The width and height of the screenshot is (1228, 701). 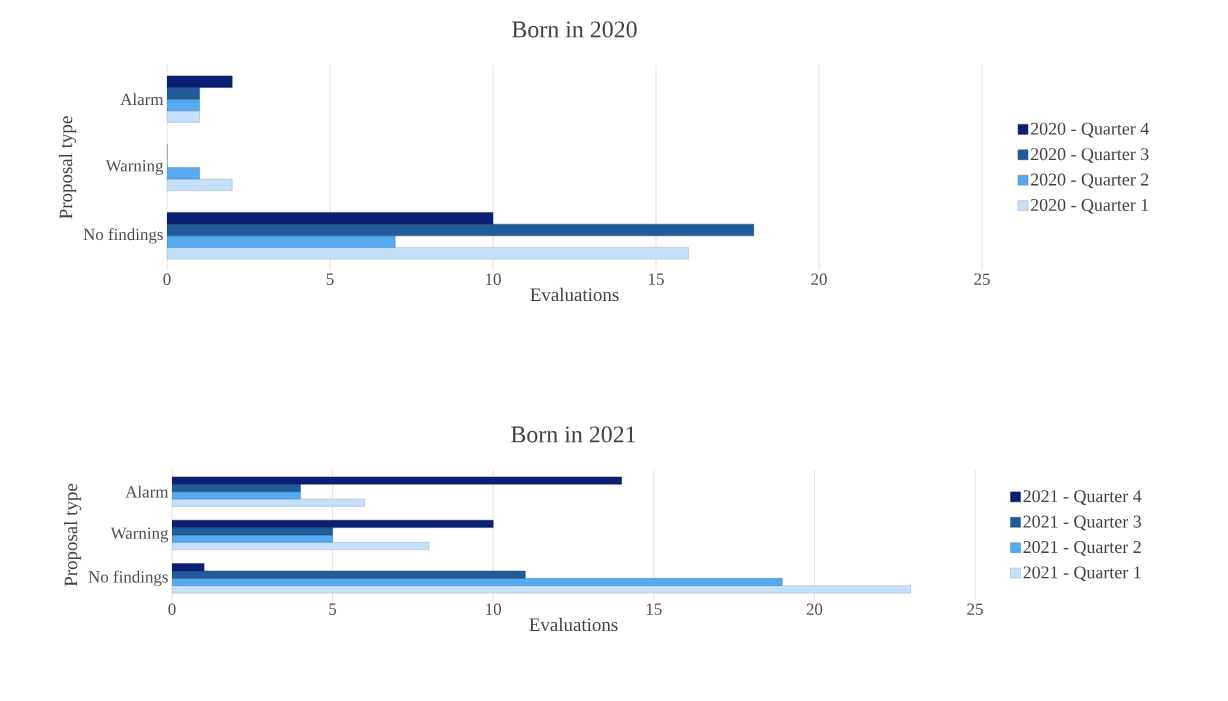 I want to click on legend-label: 2021 - Quarter 1, so click(x=1082, y=574).